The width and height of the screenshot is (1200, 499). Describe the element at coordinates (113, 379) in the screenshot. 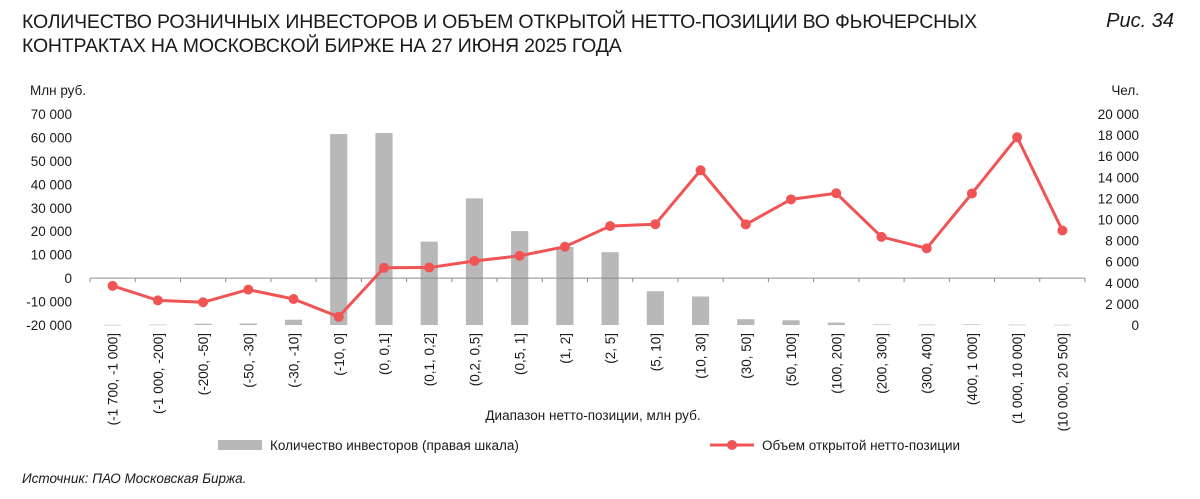

I see `x-tick-label: (-1 700, -1 000]` at that location.